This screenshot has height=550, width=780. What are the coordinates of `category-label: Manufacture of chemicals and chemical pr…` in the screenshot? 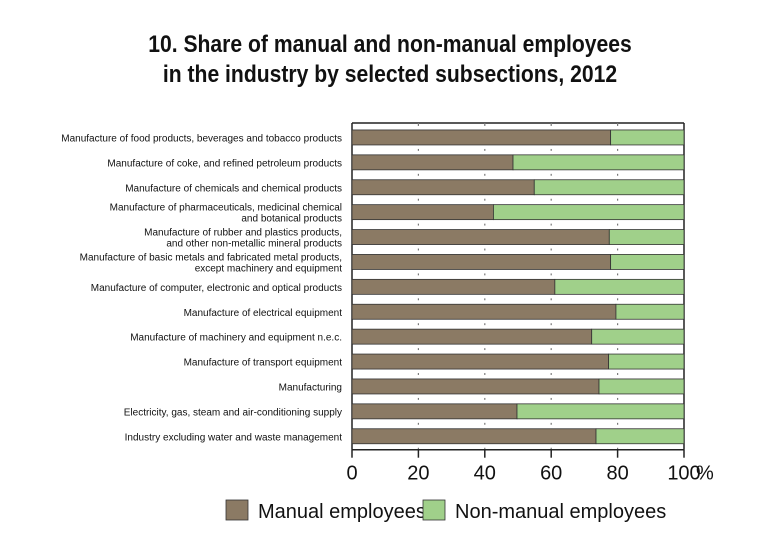 It's located at (233, 188).